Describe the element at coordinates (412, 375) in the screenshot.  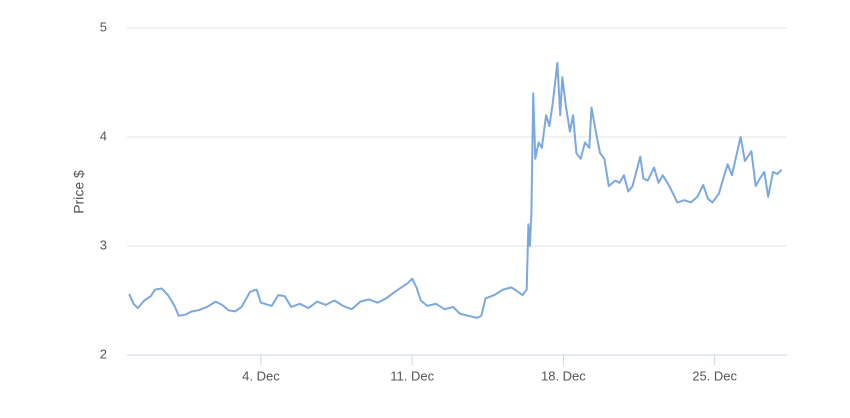
I see `x-tick-label: 11. Dec` at that location.